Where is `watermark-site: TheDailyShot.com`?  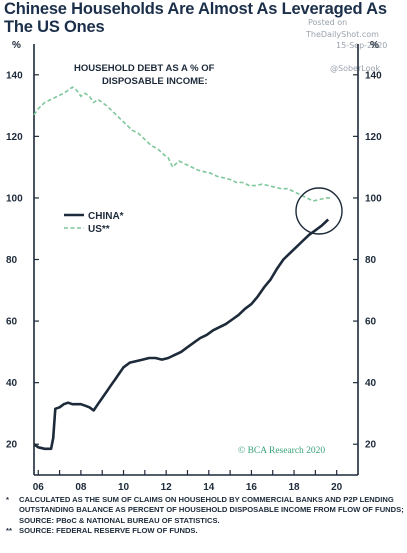 watermark-site: TheDailyShot.com is located at coordinates (342, 34).